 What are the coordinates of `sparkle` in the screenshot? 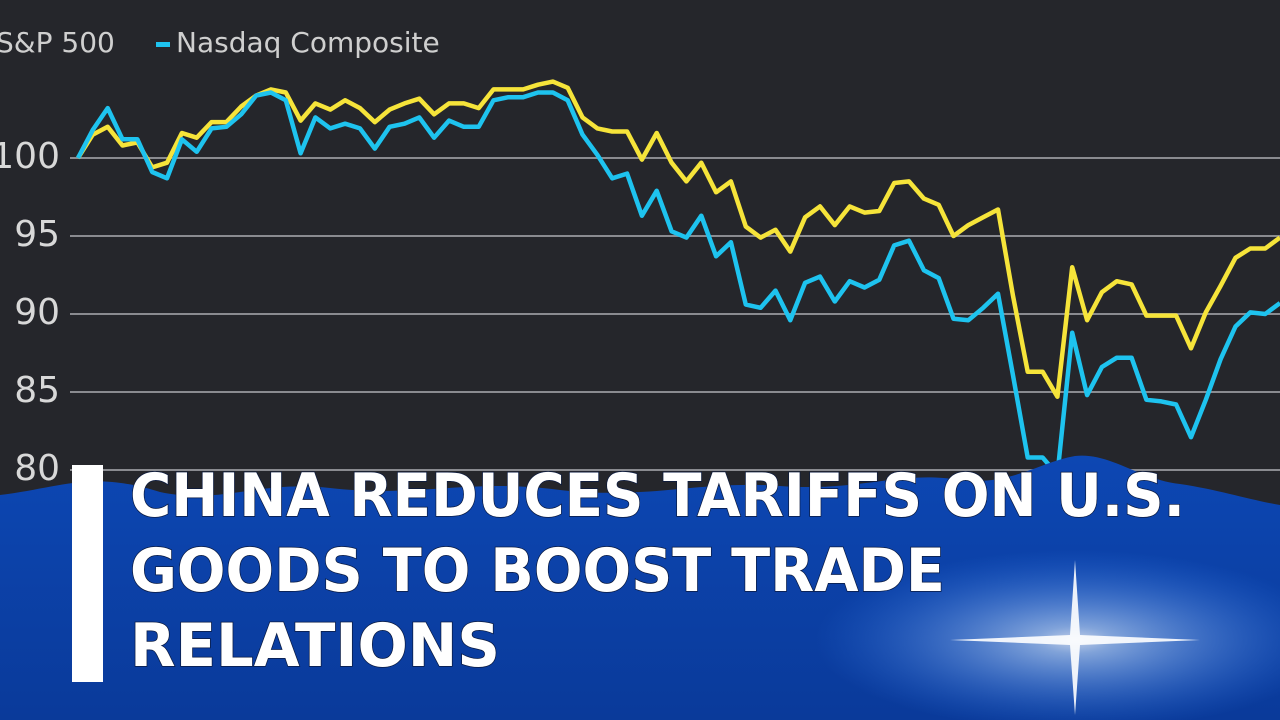 It's located at (1075, 637).